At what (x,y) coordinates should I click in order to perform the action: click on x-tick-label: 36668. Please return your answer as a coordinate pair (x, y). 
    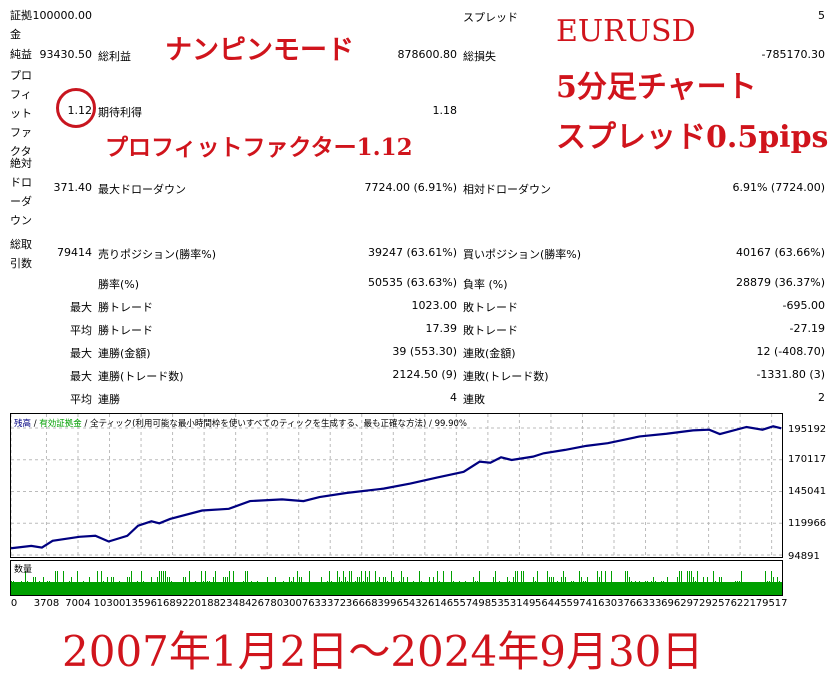
    Looking at the image, I should click on (361, 603).